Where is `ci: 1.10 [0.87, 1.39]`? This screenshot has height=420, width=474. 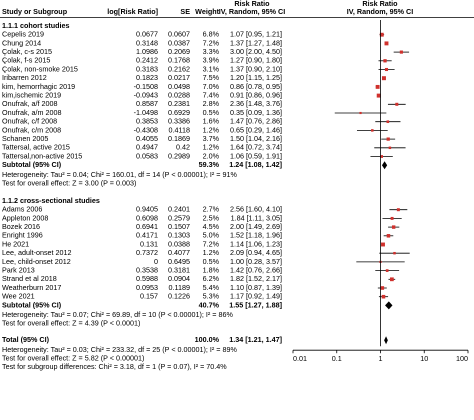 ci: 1.10 [0.87, 1.39] is located at coordinates (256, 287).